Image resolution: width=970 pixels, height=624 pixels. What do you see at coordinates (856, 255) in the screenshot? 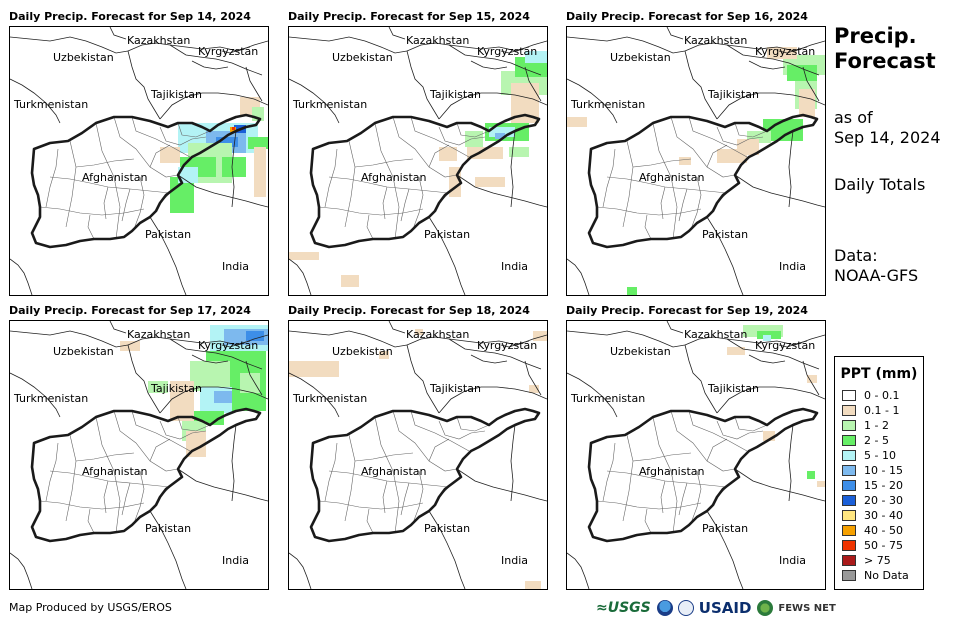
I see `data-source-line1: Data:` at bounding box center [856, 255].